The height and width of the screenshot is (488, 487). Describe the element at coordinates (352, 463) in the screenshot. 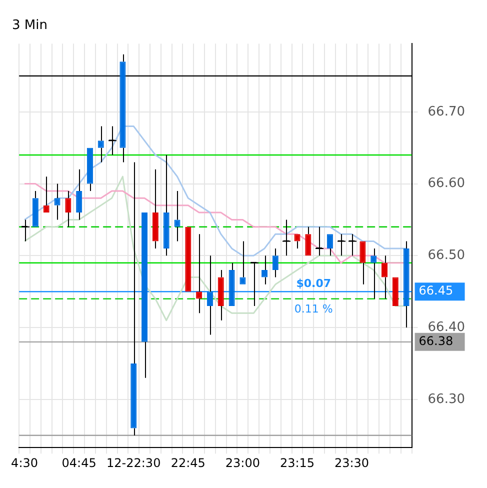

I see `x-tick-label: 23:30` at that location.